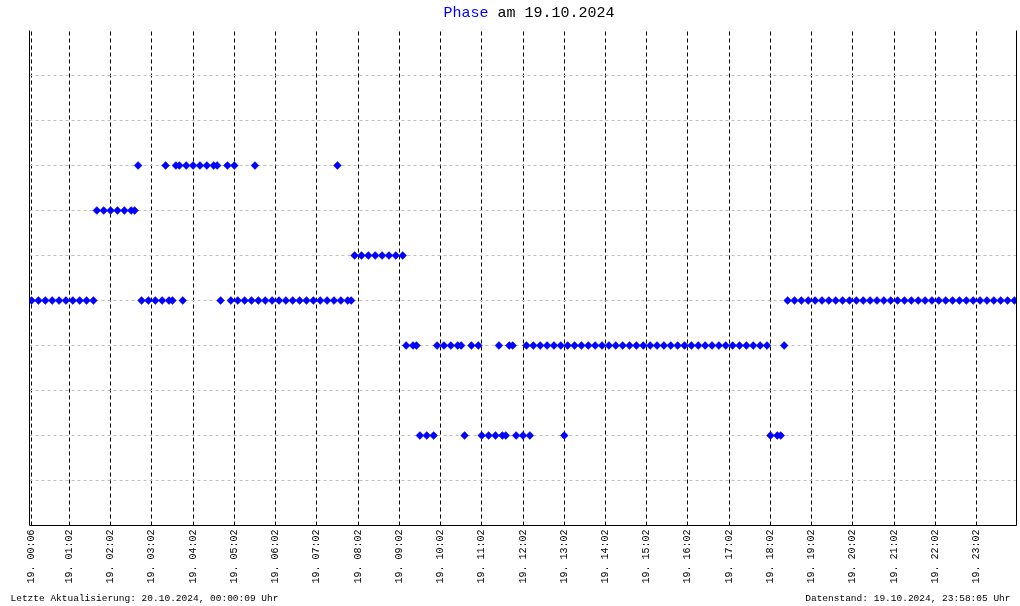  What do you see at coordinates (812, 556) in the screenshot?
I see `x-tick-label: 19. 19:02` at bounding box center [812, 556].